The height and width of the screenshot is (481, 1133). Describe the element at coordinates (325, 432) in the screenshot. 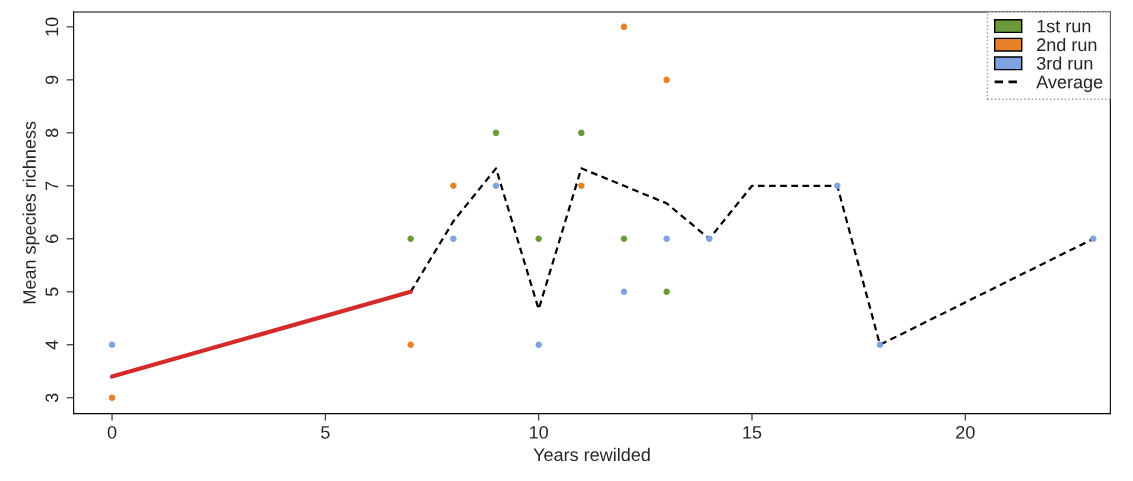

I see `x-tick-label: 5` at that location.